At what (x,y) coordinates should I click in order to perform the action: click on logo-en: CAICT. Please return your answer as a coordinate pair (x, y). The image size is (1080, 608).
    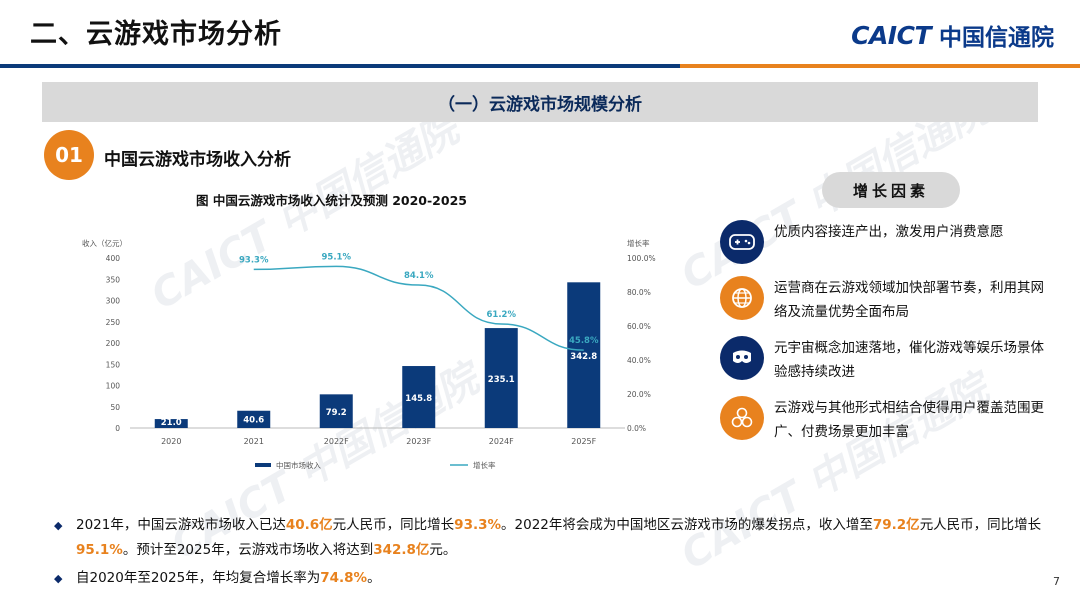
    Looking at the image, I should click on (891, 35).